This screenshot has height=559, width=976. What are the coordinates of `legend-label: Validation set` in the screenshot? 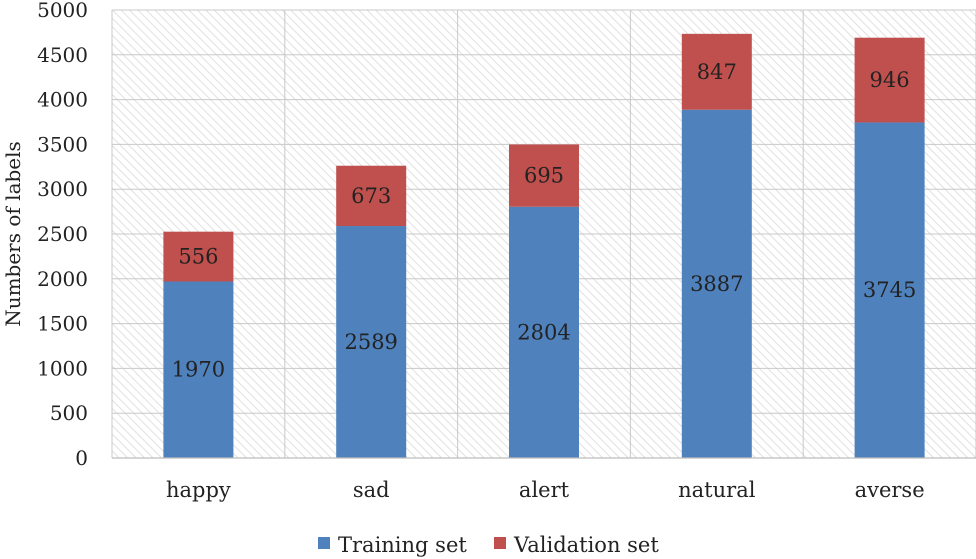 It's located at (586, 545).